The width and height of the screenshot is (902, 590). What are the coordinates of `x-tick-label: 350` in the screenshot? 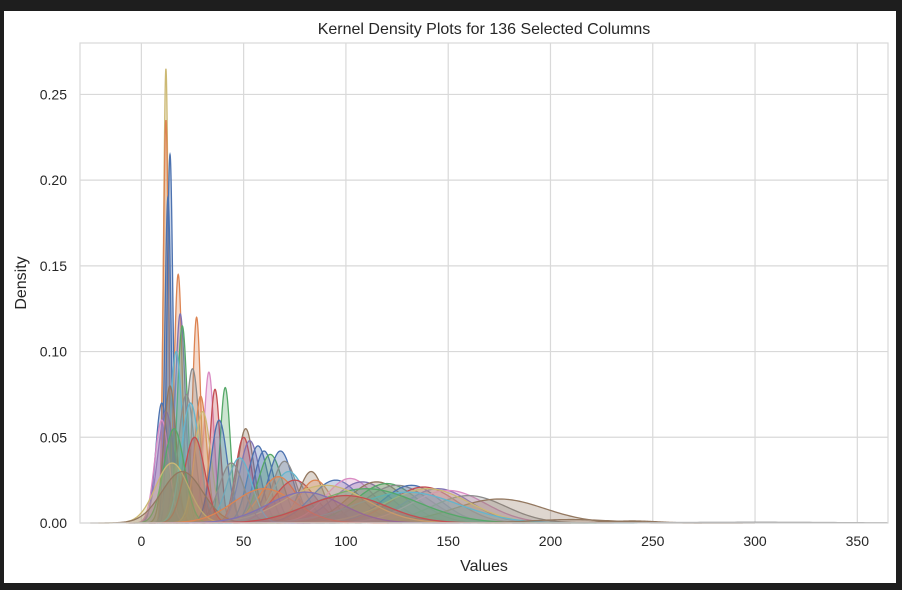 It's located at (858, 541).